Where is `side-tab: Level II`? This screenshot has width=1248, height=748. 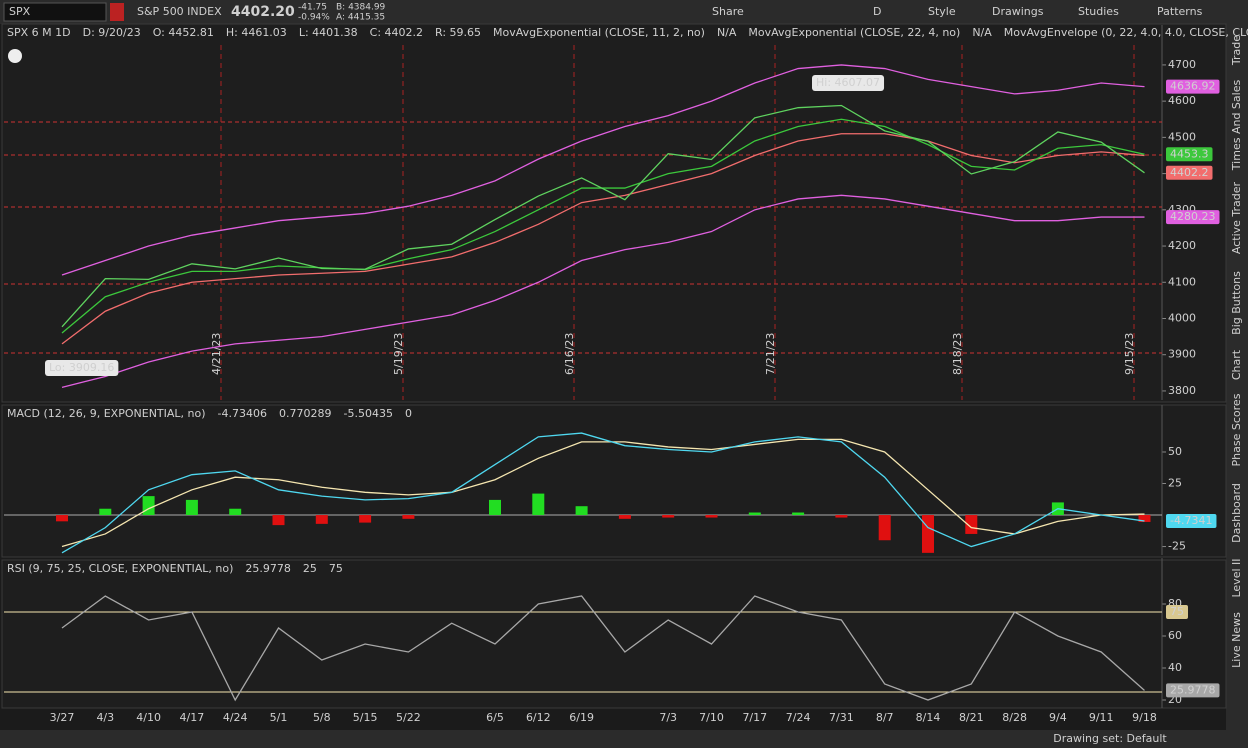
side-tab: Level II is located at coordinates (1236, 577).